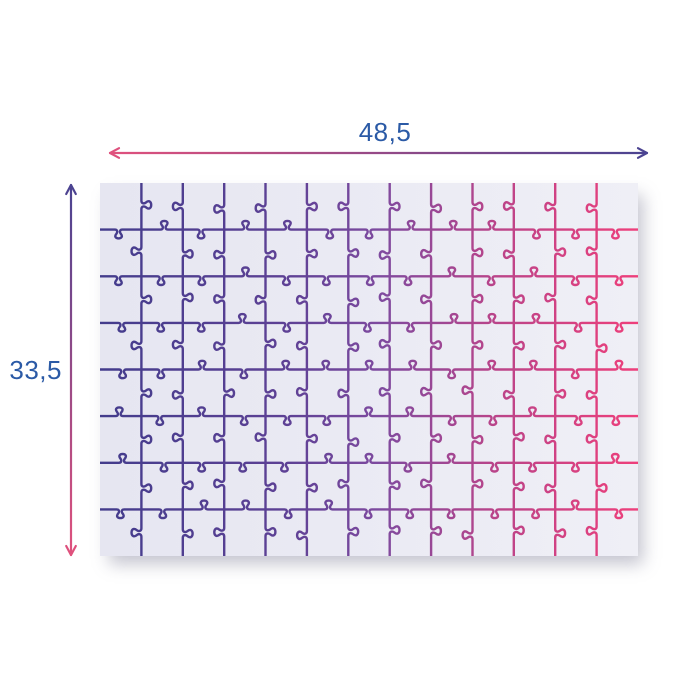 This screenshot has height=700, width=700. I want to click on width-arrow, so click(378, 153).